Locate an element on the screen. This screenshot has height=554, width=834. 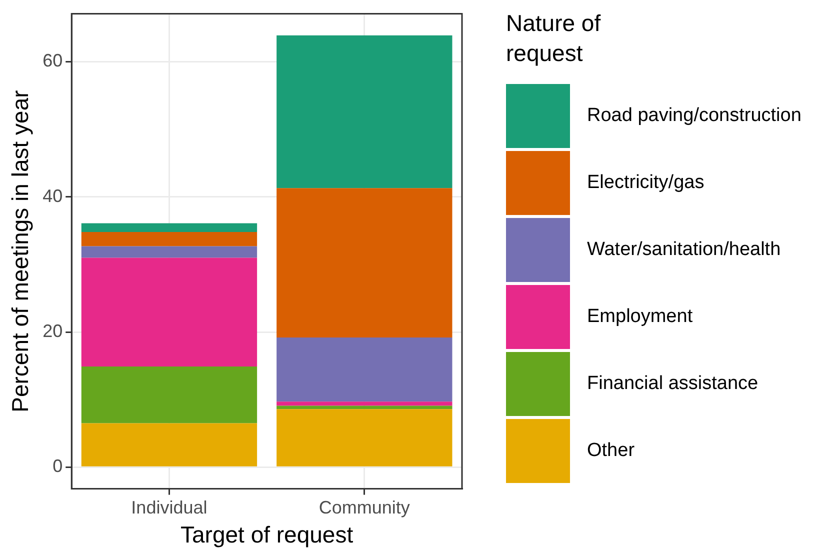
x-axis-title: Target of request is located at coordinates (267, 535).